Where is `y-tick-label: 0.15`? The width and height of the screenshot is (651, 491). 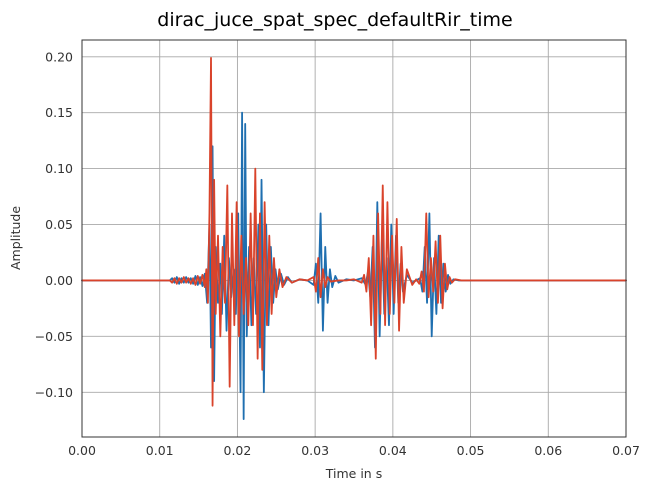 y-tick-label: 0.15 is located at coordinates (59, 112).